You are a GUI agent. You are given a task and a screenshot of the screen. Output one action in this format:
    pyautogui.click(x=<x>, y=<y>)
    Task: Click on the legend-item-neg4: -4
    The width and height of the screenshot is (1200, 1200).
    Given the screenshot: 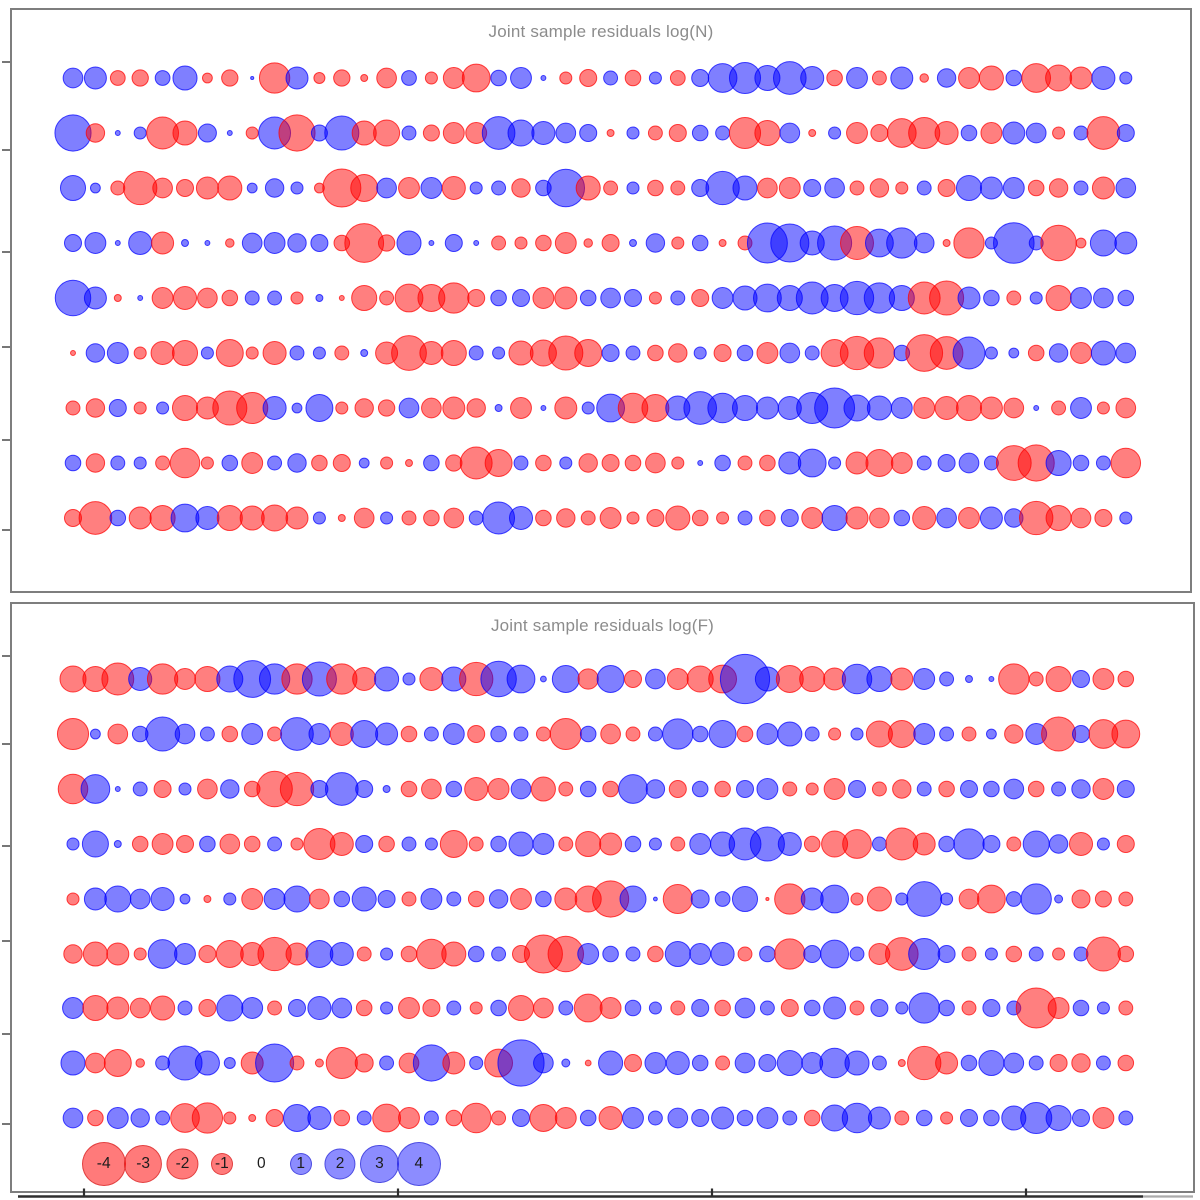 What is the action you would take?
    pyautogui.click(x=103, y=1164)
    